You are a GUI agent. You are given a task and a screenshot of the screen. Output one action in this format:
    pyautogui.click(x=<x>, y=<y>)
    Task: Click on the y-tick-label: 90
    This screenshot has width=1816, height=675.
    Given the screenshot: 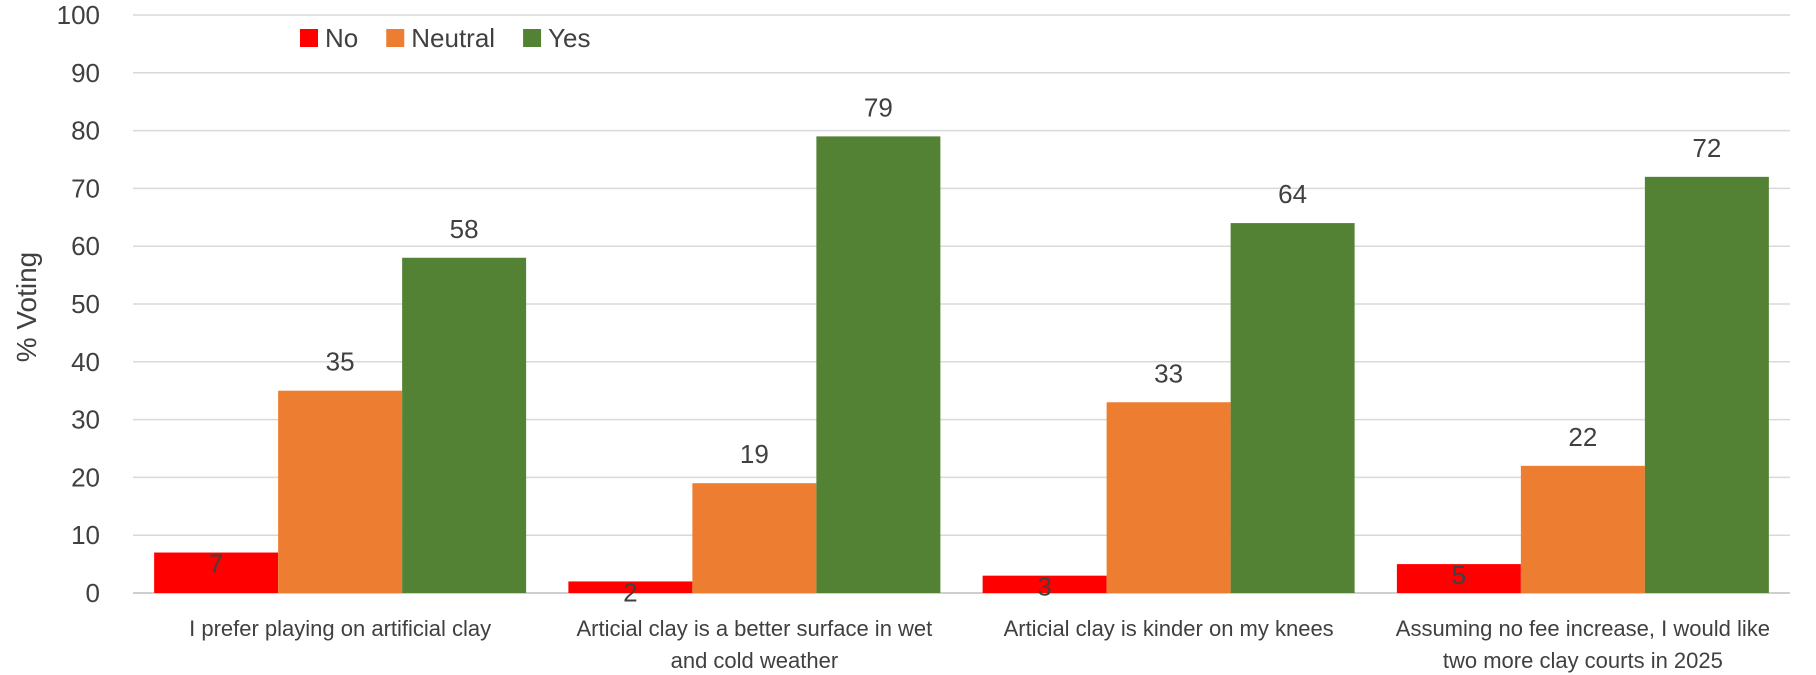 What is the action you would take?
    pyautogui.click(x=85, y=73)
    